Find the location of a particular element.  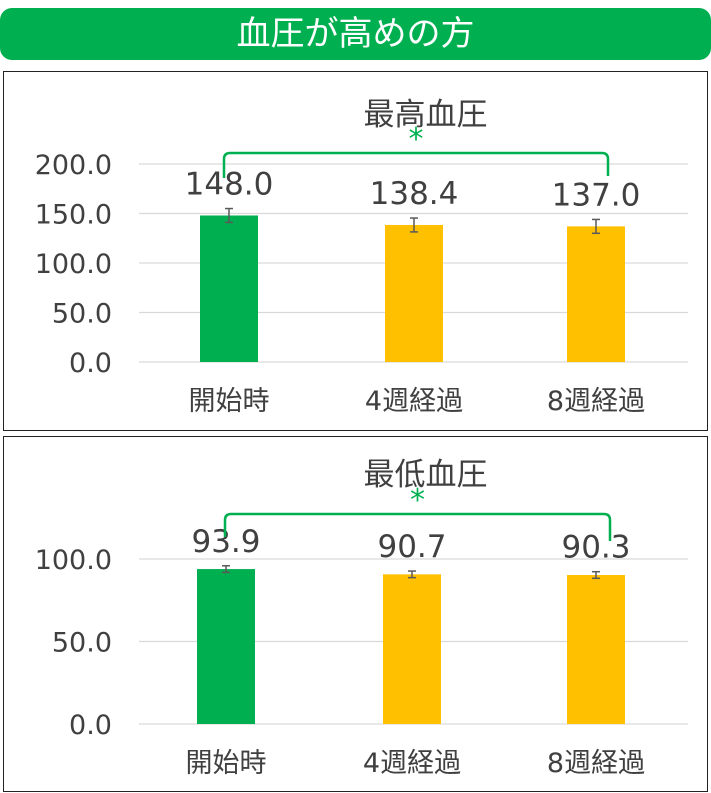

data-label: 137.0 is located at coordinates (596, 195).